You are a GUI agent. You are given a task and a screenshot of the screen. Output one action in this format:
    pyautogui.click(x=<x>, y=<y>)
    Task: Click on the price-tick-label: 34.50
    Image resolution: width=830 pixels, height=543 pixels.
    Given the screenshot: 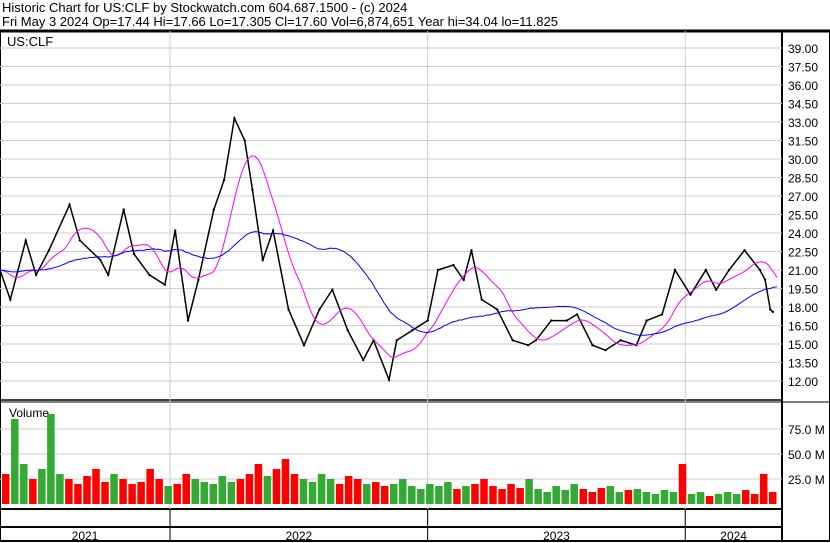 What is the action you would take?
    pyautogui.click(x=803, y=105)
    